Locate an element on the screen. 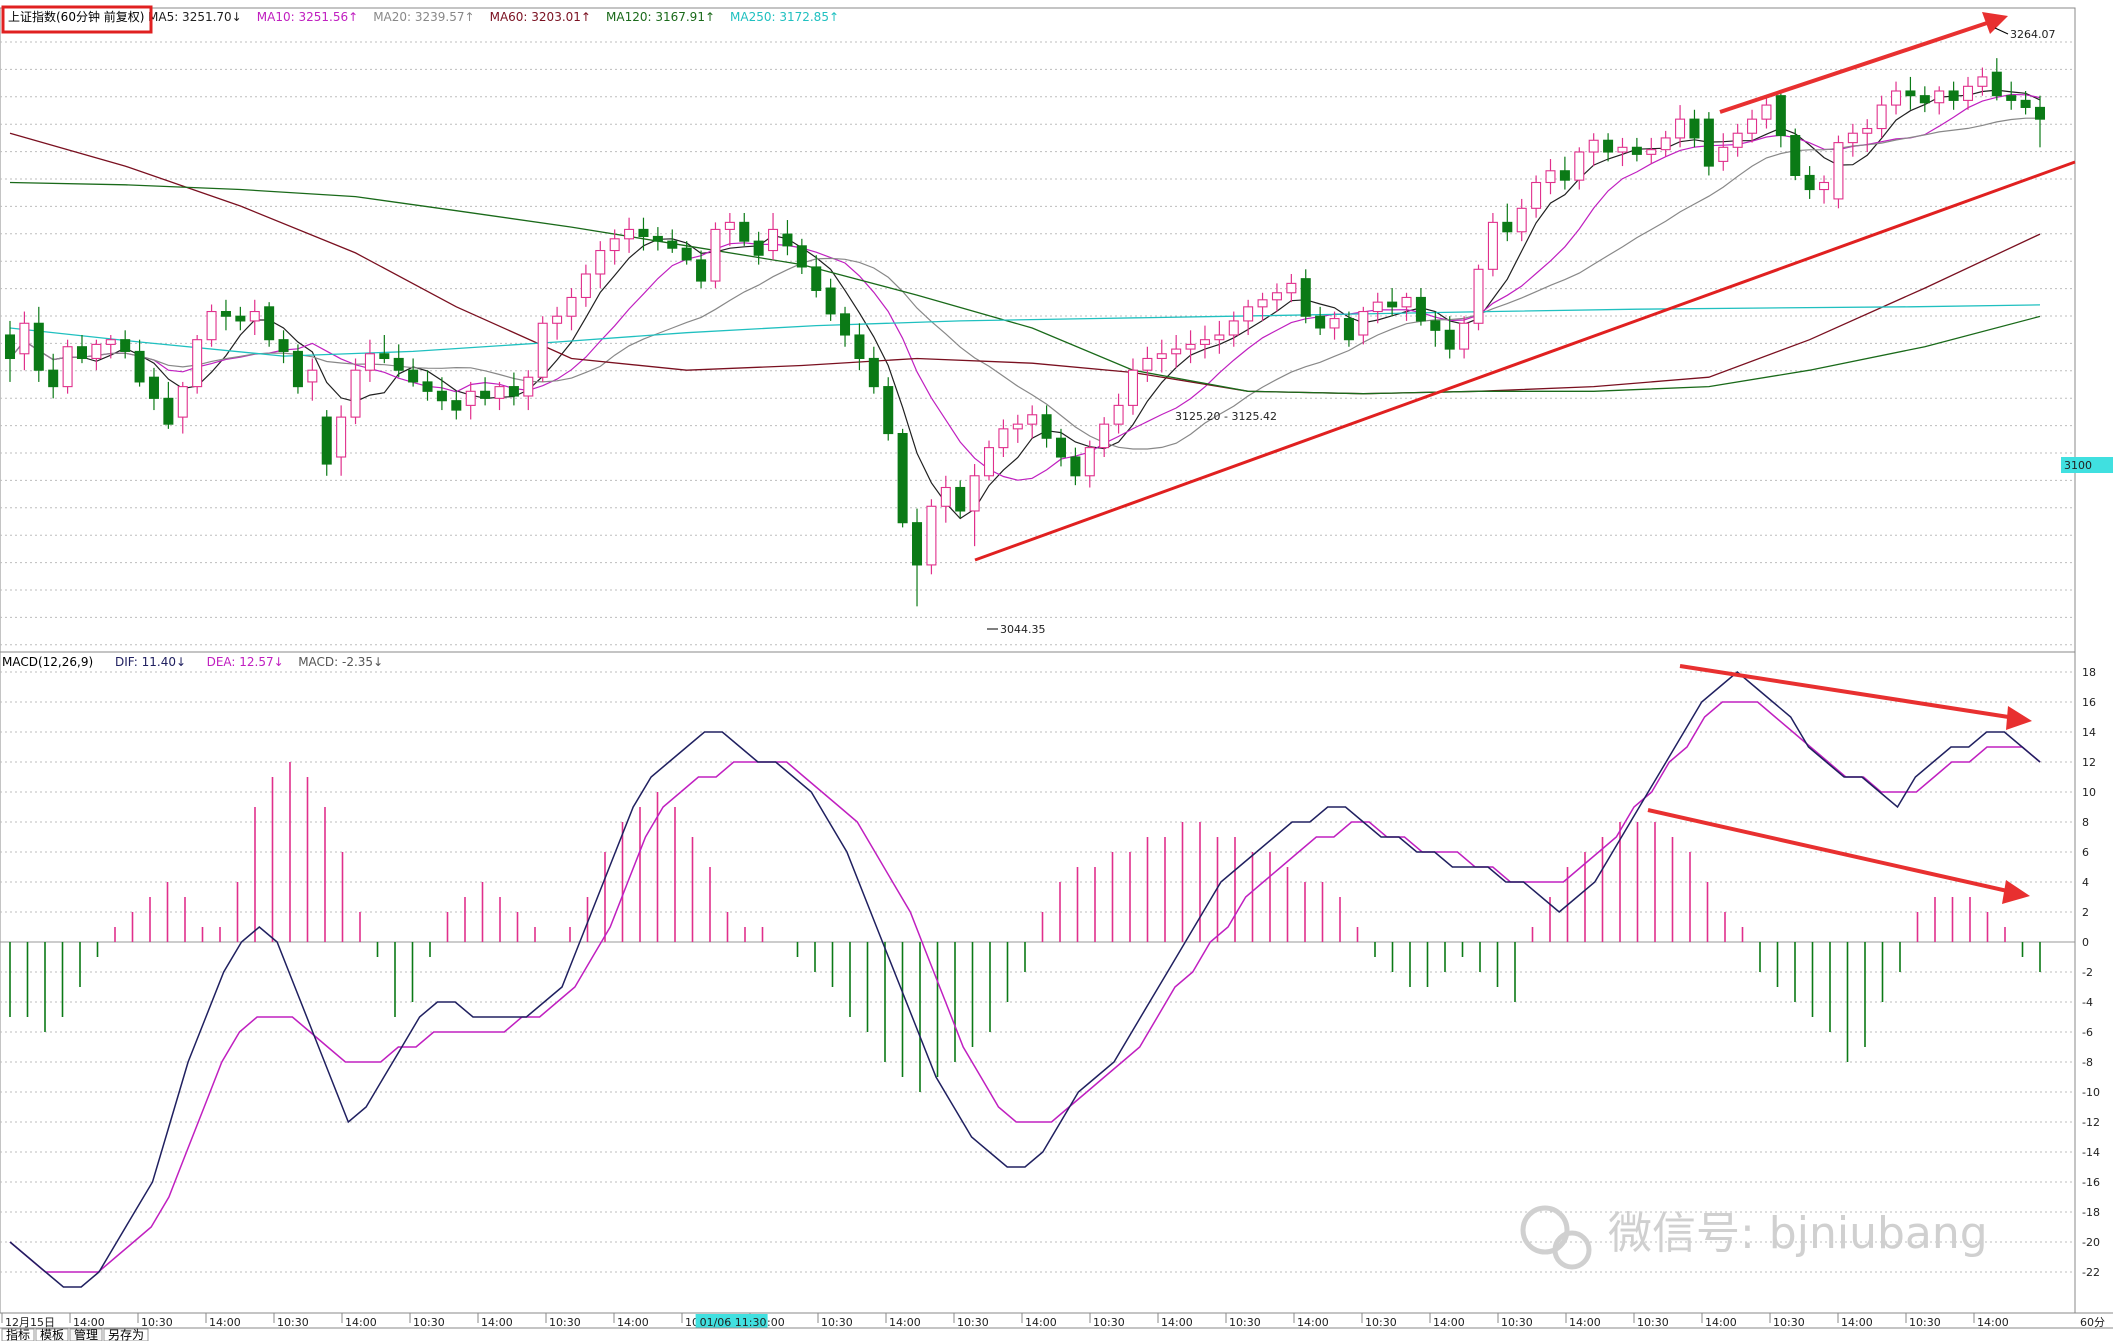 Image resolution: width=2113 pixels, height=1341 pixels. legend-ma250: MA250: 3172.85↑ is located at coordinates (784, 17).